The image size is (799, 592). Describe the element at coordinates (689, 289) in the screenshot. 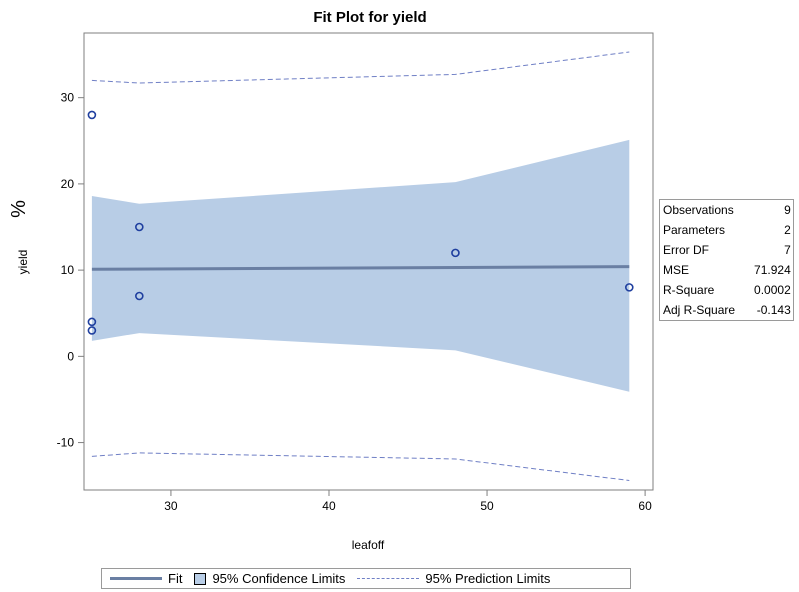

I see `stats-label: R-Square` at that location.